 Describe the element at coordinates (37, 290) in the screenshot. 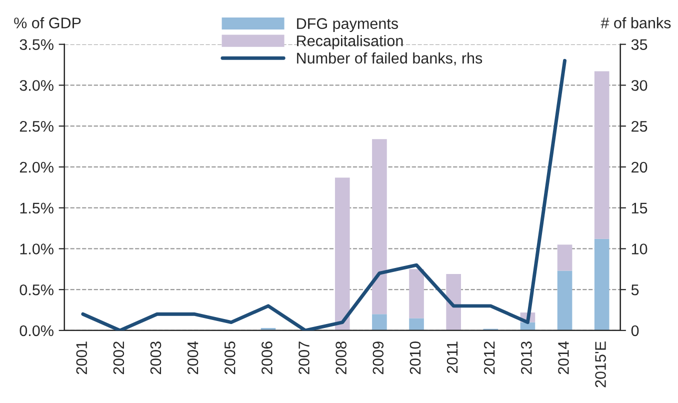

I see `y-tick-label: 0.5%` at that location.